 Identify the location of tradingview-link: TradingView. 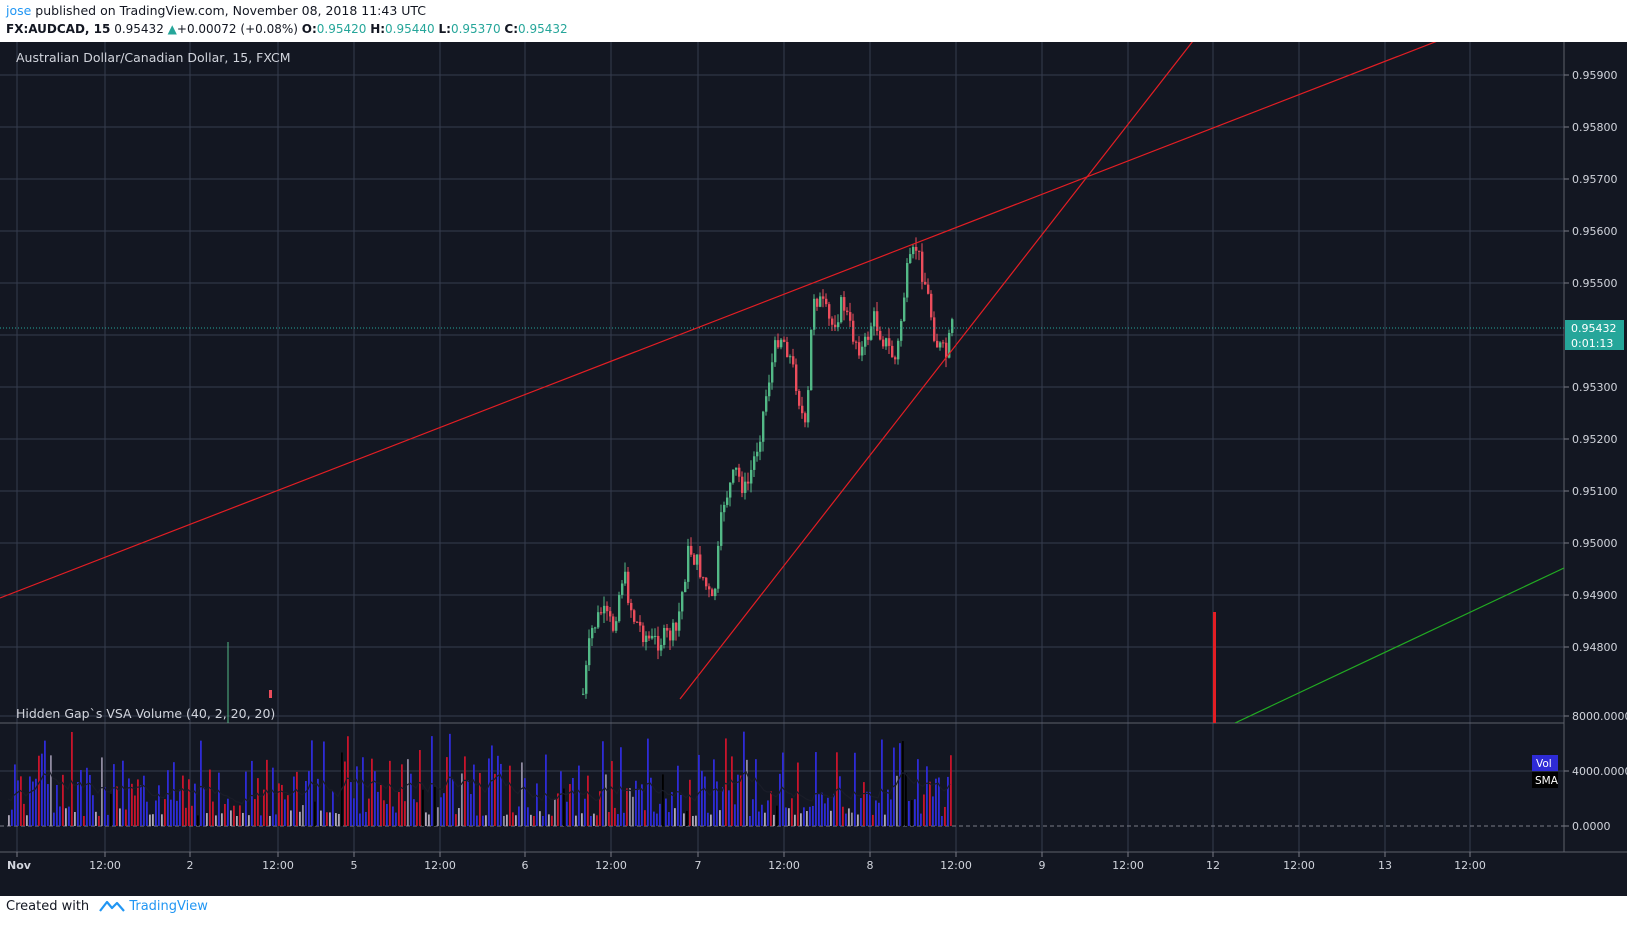
(168, 906).